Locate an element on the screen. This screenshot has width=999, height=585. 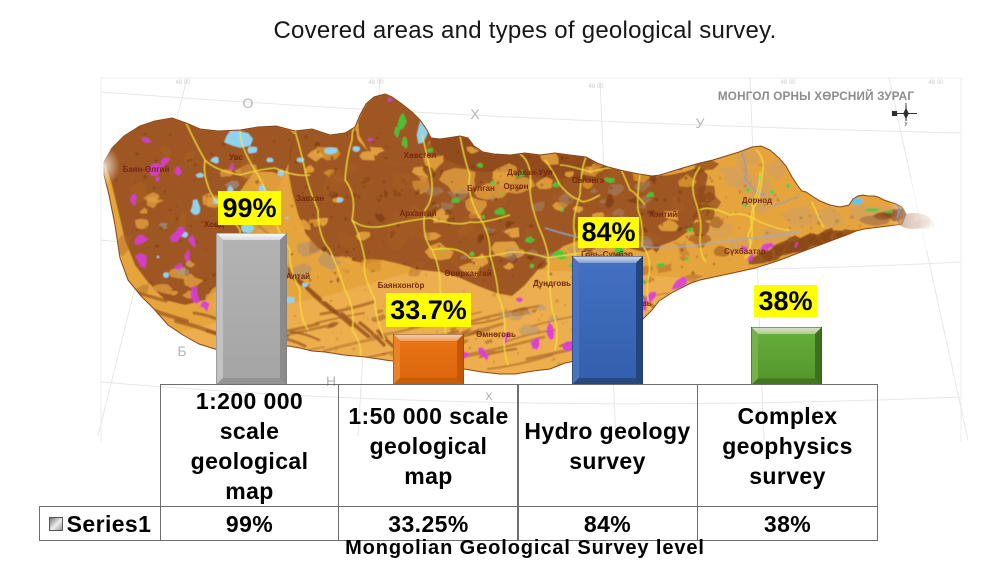
svg-text: Өвөрхангай is located at coordinates (467, 273).